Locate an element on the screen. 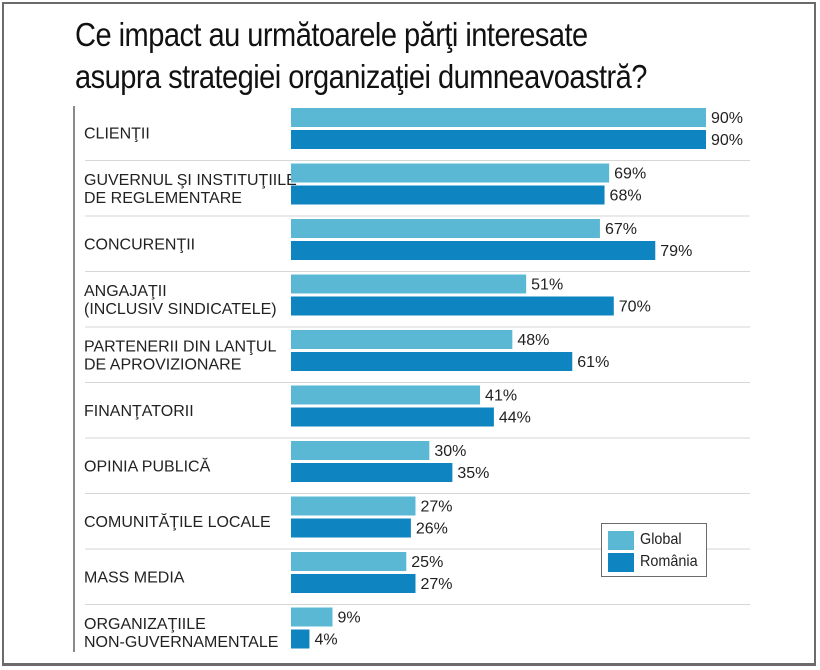  value-label-global: 30% is located at coordinates (450, 451).